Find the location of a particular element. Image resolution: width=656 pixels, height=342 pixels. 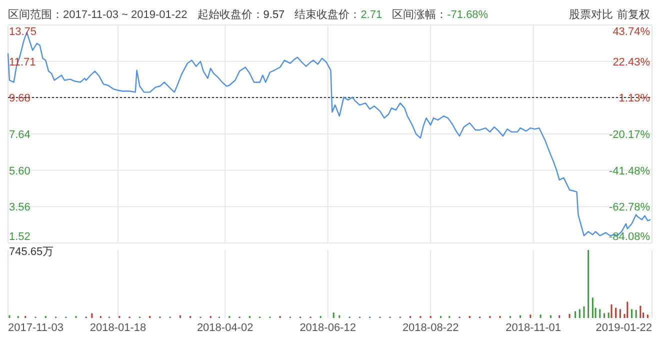

y2-tick-label: -84.08% is located at coordinates (629, 237).